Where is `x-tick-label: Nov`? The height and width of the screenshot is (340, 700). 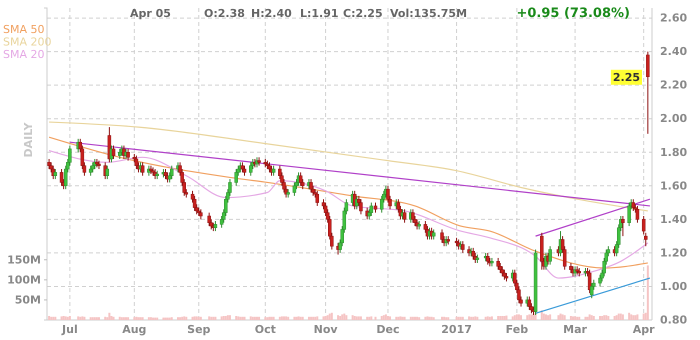
x-tick-label: Nov is located at coordinates (326, 329).